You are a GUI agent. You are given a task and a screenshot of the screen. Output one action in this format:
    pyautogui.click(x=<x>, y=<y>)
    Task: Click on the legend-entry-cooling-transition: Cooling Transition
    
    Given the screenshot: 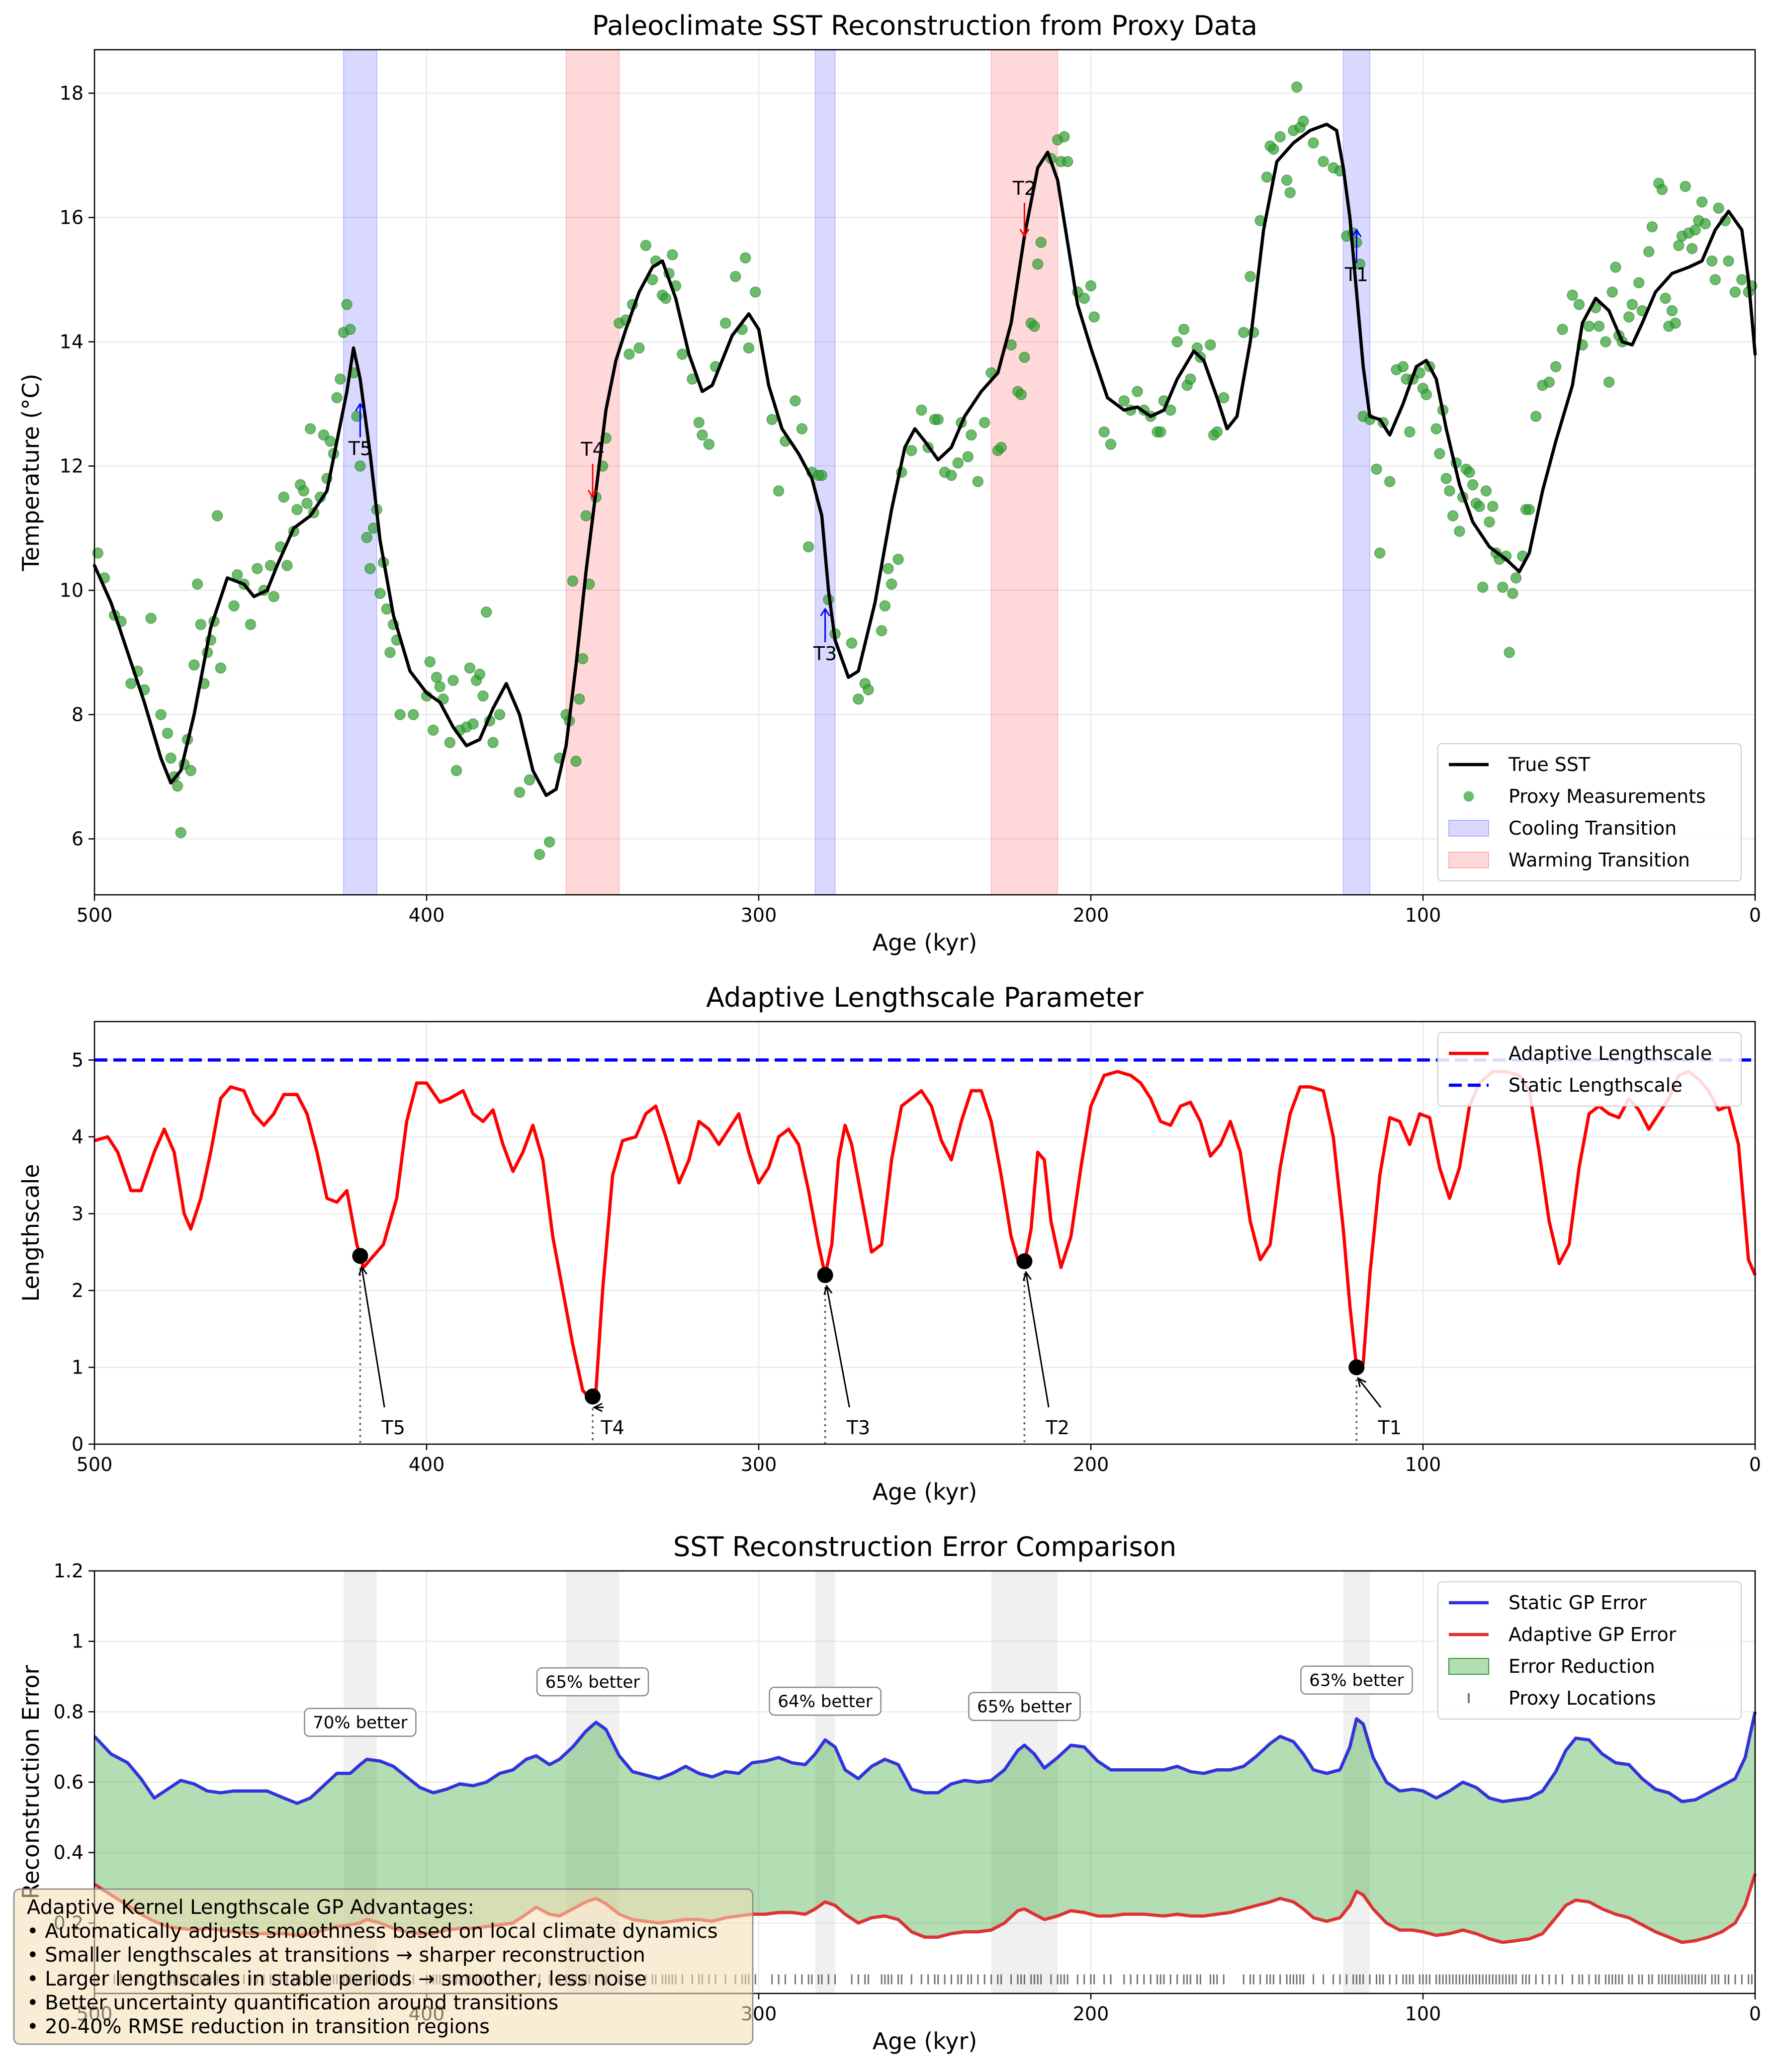 What is the action you would take?
    pyautogui.click(x=1592, y=828)
    